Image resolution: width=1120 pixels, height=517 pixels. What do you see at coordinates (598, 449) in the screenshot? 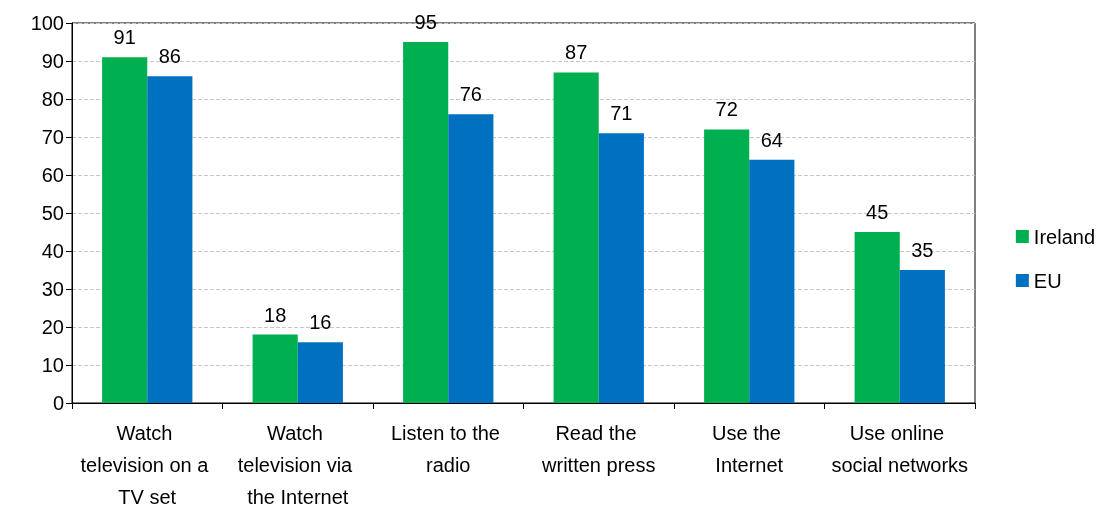
I see `x-tick-label: Read the written press` at bounding box center [598, 449].